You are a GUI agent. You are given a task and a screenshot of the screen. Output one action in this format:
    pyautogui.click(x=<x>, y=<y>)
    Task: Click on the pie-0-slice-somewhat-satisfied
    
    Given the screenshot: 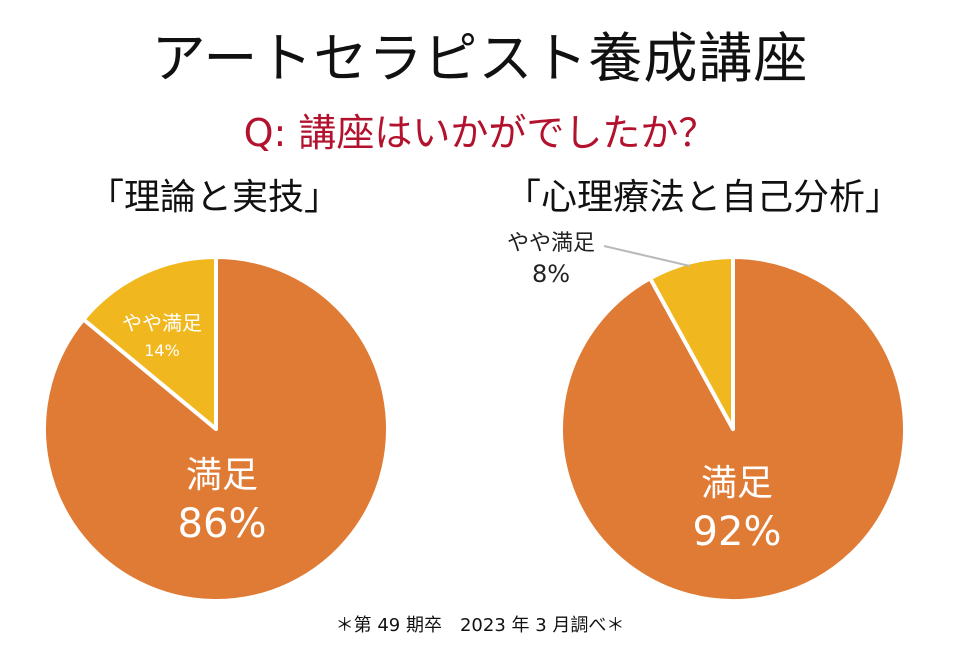 What is the action you would take?
    pyautogui.click(x=149, y=343)
    